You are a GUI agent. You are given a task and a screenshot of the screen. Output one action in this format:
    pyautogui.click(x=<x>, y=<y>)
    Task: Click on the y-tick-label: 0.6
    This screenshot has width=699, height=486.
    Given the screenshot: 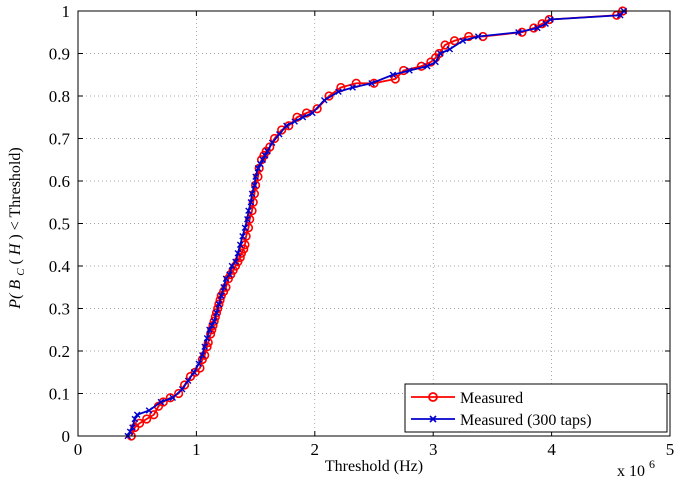 What is the action you would take?
    pyautogui.click(x=59, y=181)
    